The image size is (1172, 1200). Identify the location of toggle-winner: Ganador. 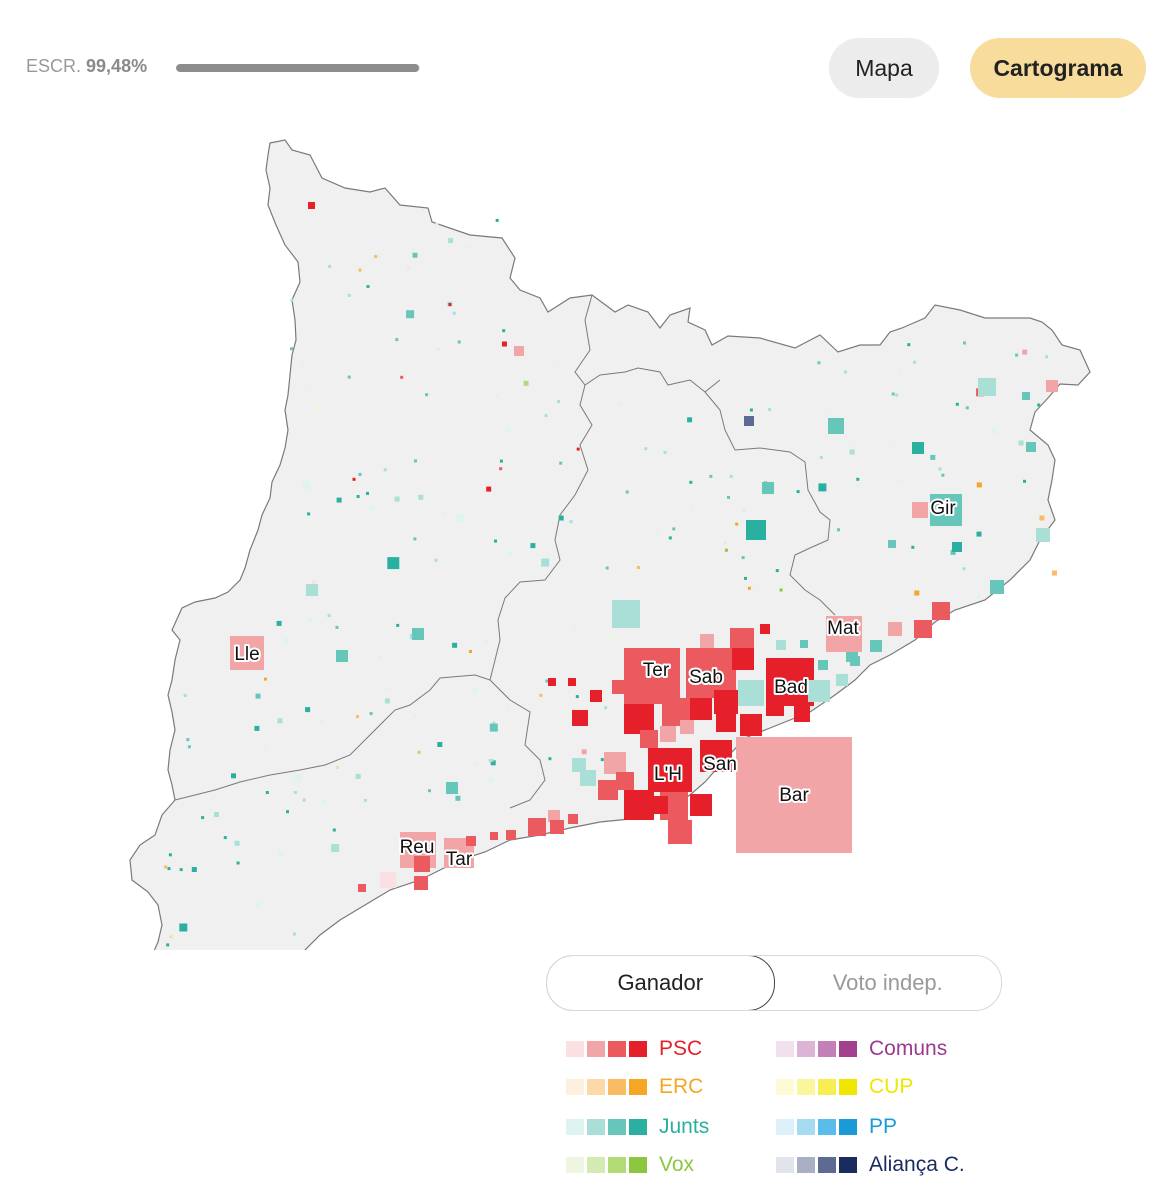
(661, 983).